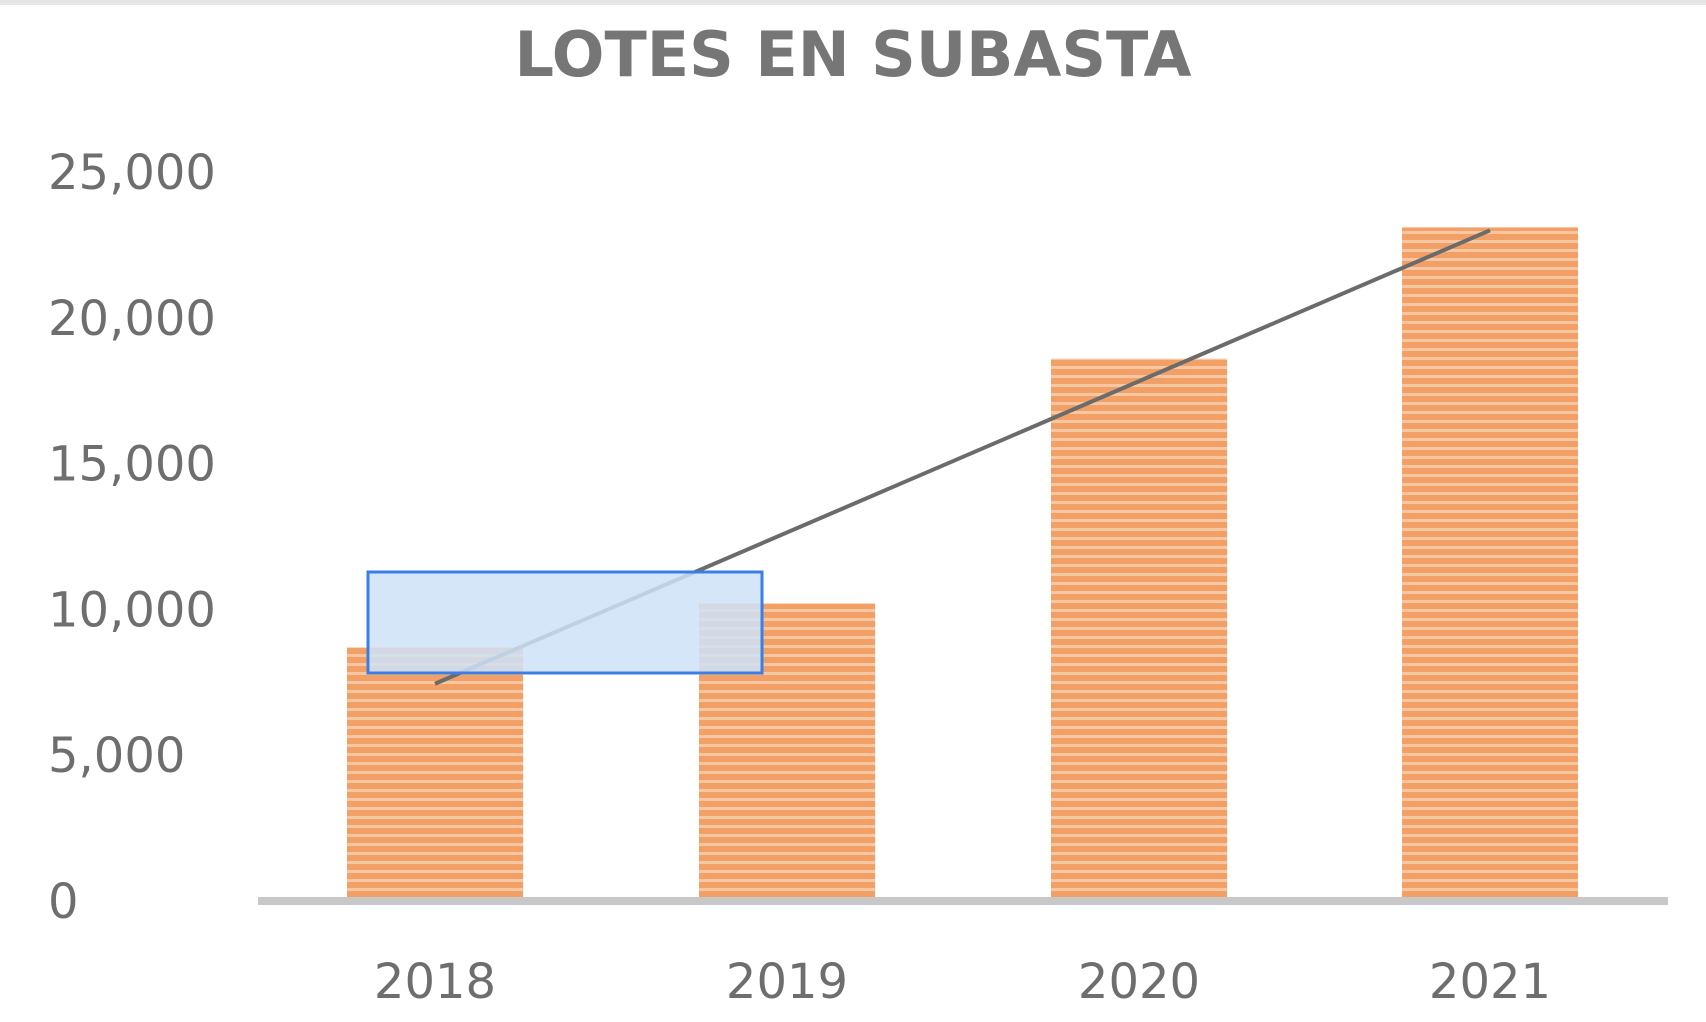 This screenshot has width=1706, height=1022. Describe the element at coordinates (1139, 629) in the screenshot. I see `bar-2020` at that location.